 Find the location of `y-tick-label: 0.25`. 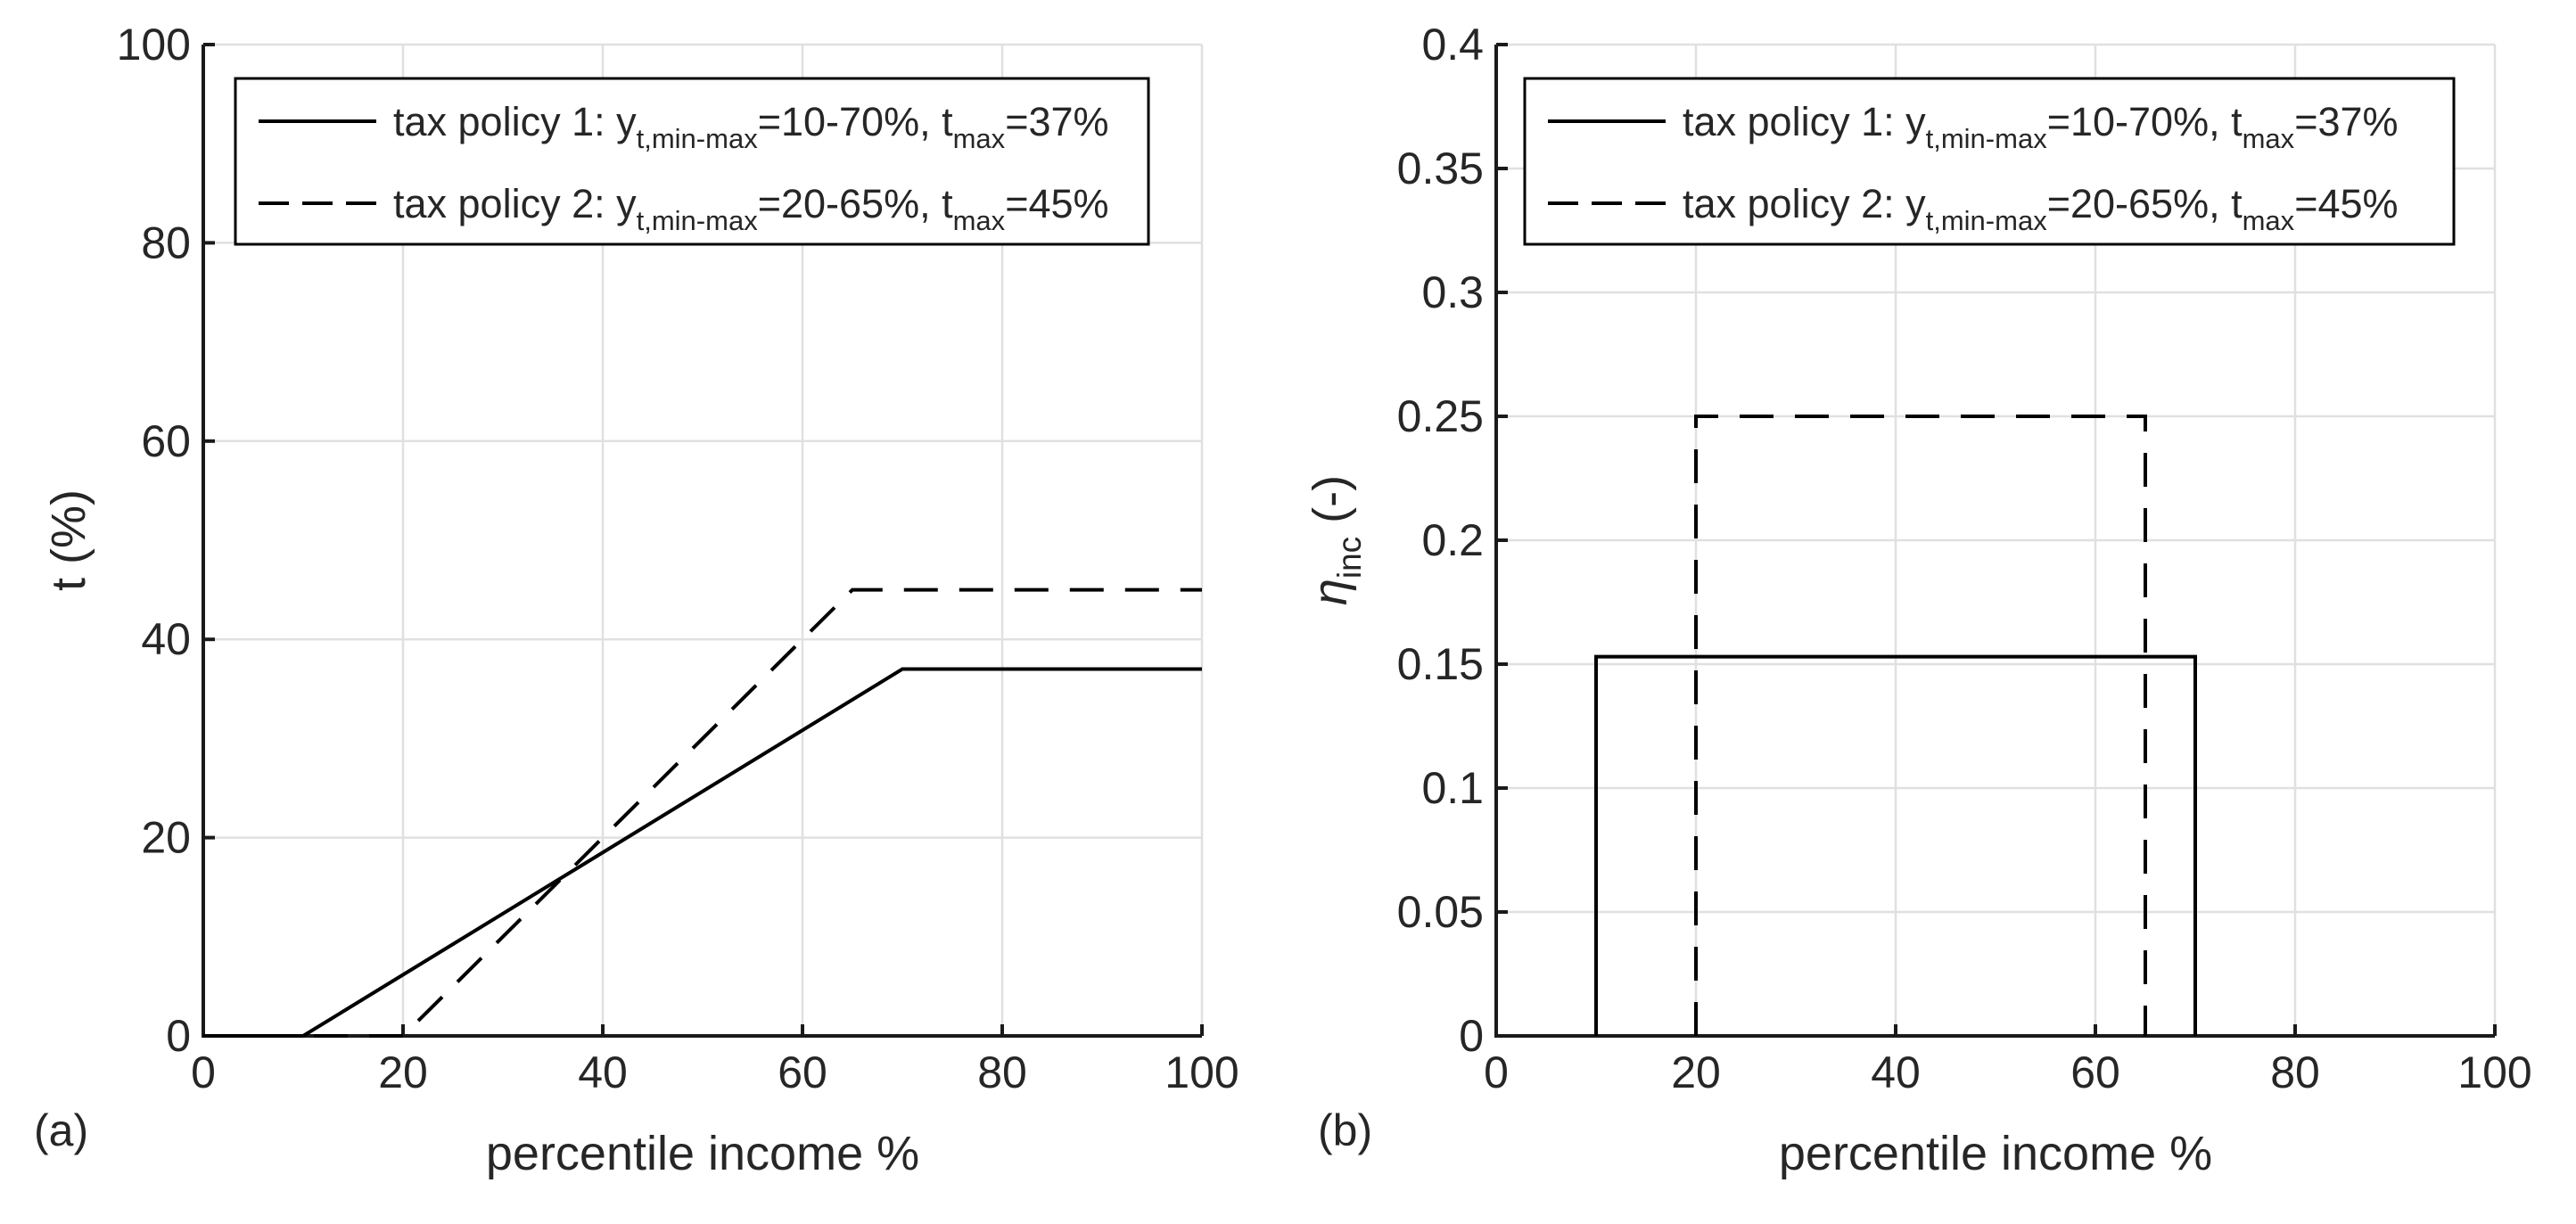

y-tick-label: 0.25 is located at coordinates (1440, 416).